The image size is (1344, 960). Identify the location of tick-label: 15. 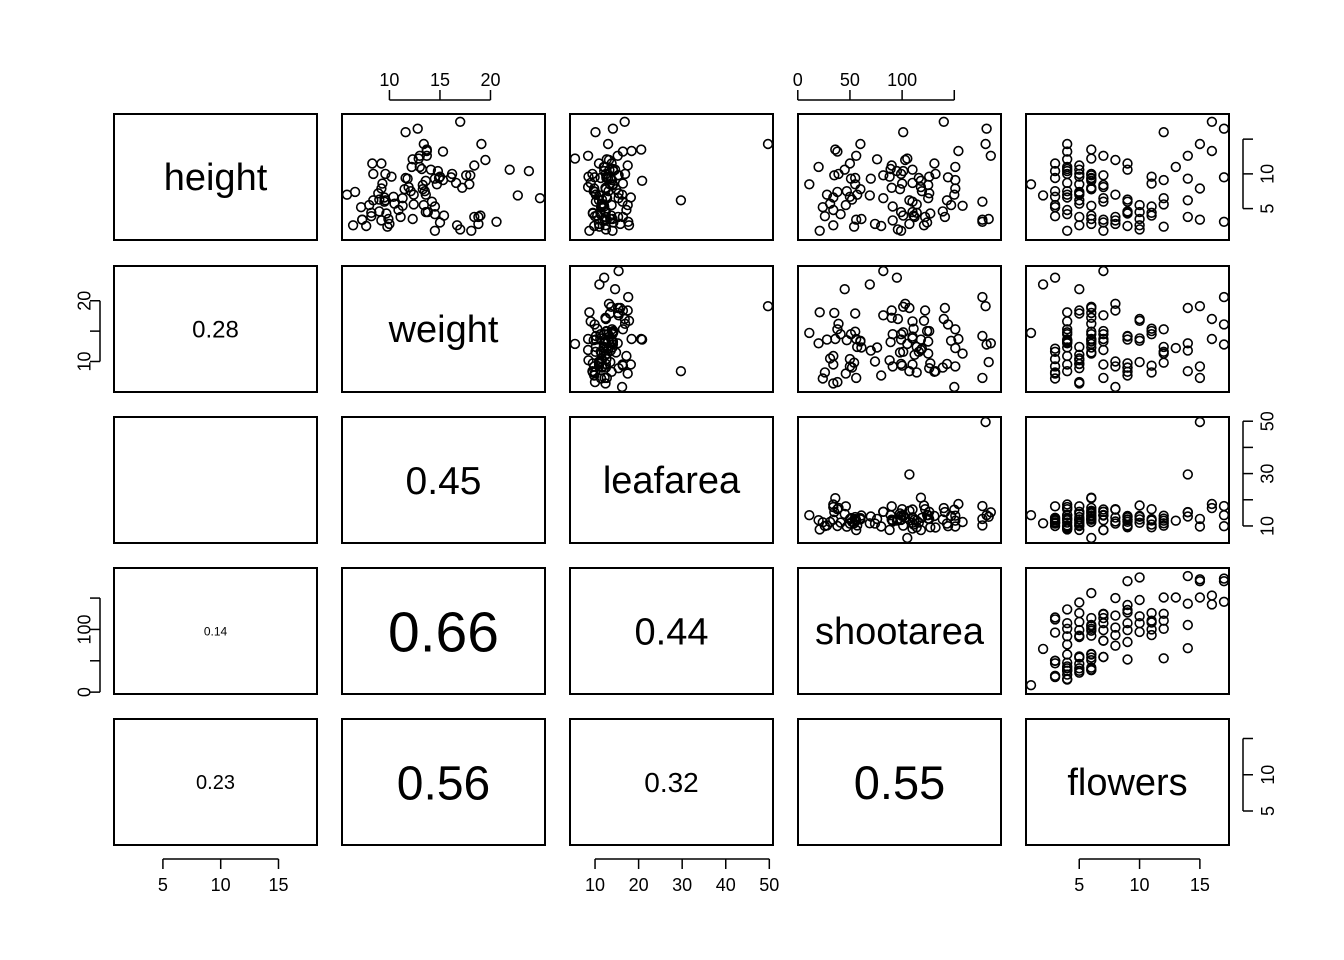
(278, 885).